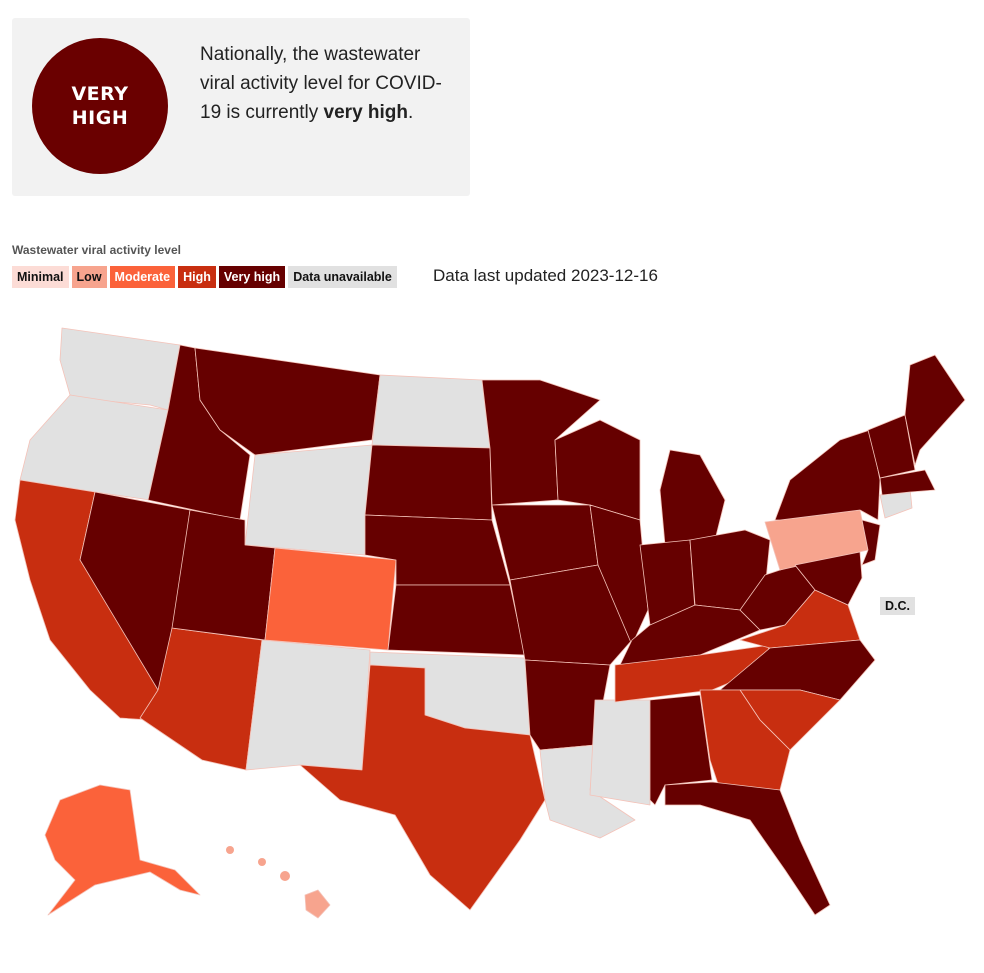 The width and height of the screenshot is (984, 973). I want to click on dc-label: D.C., so click(897, 606).